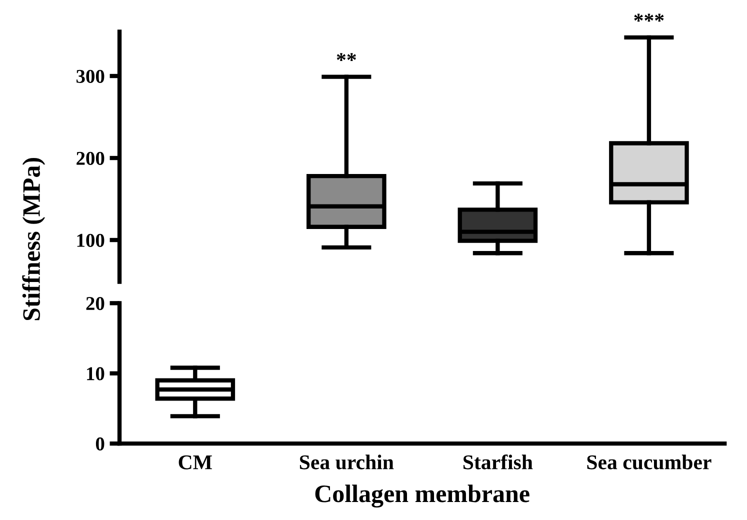 This screenshot has height=520, width=747. I want to click on y-tick-label: 100, so click(90, 240).